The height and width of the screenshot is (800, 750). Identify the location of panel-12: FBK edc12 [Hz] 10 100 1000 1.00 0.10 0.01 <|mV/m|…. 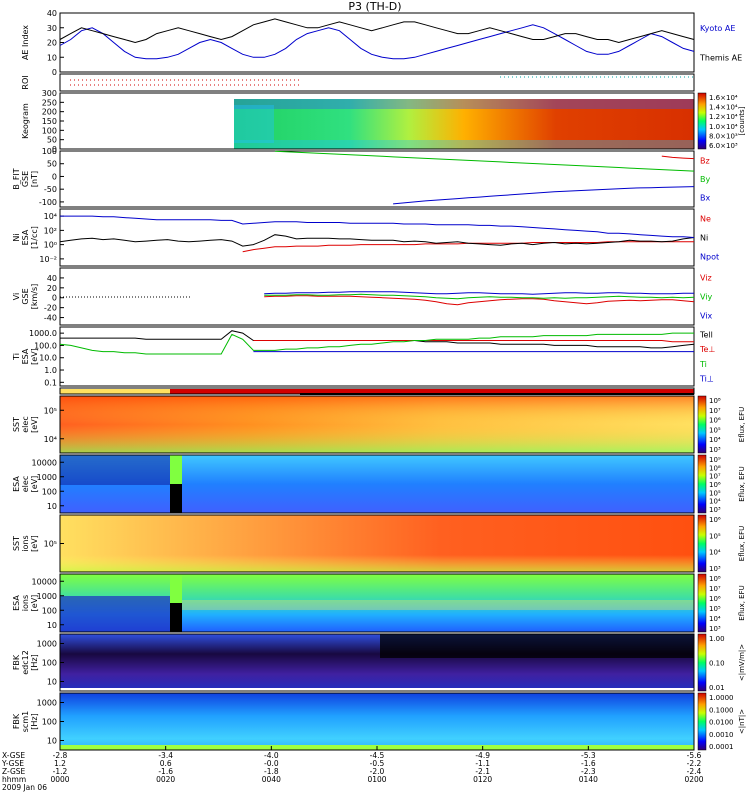
(379, 662).